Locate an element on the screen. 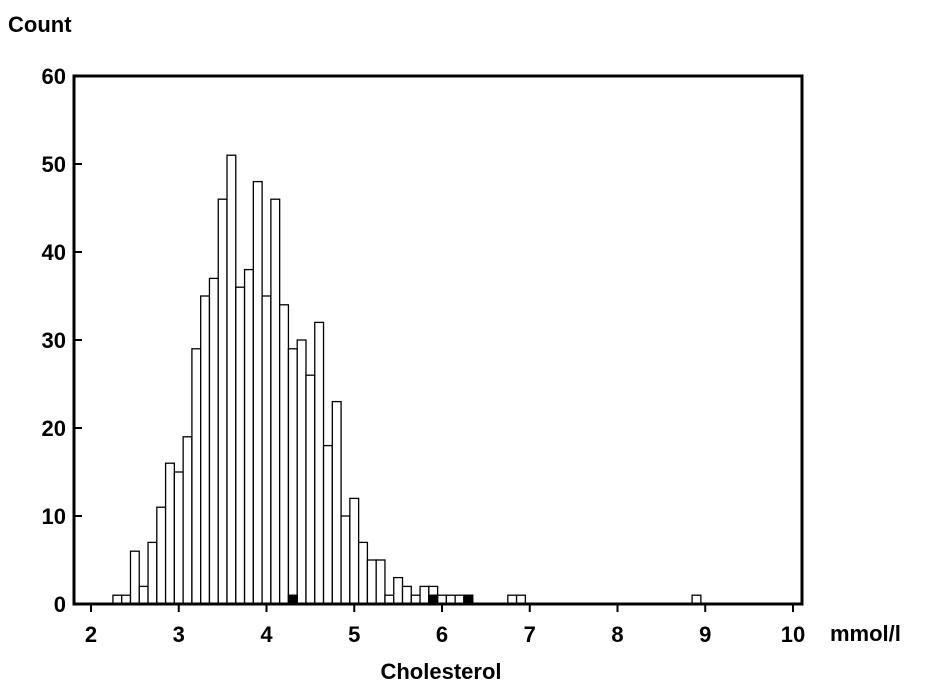  x-tick-label: 10 is located at coordinates (793, 634).